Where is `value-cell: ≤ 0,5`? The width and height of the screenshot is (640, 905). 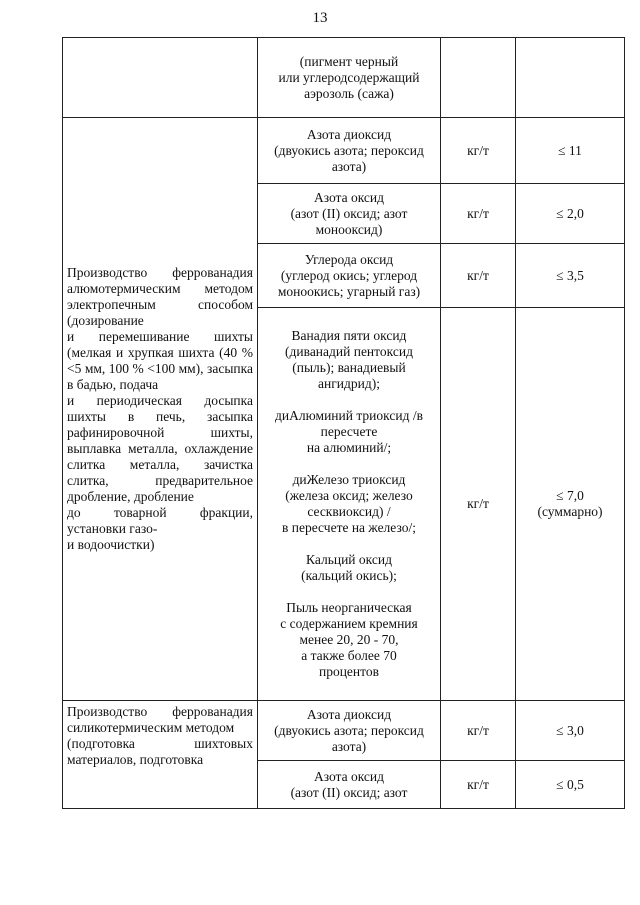
value-cell: ≤ 0,5 is located at coordinates (570, 784).